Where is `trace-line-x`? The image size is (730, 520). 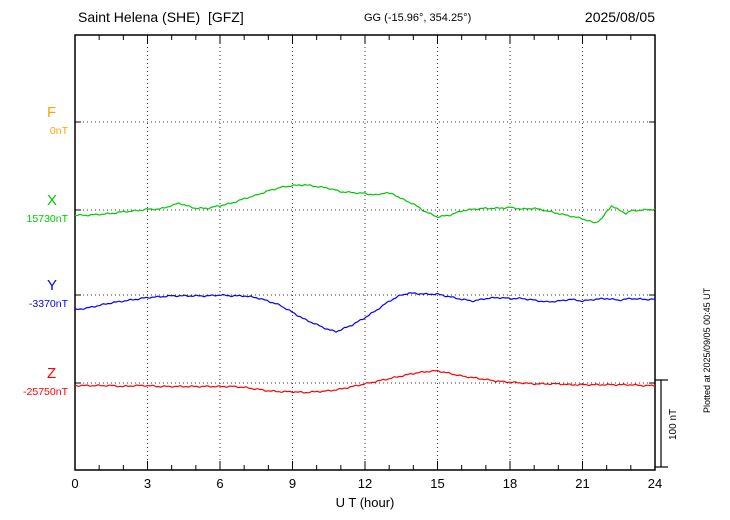 trace-line-x is located at coordinates (365, 203).